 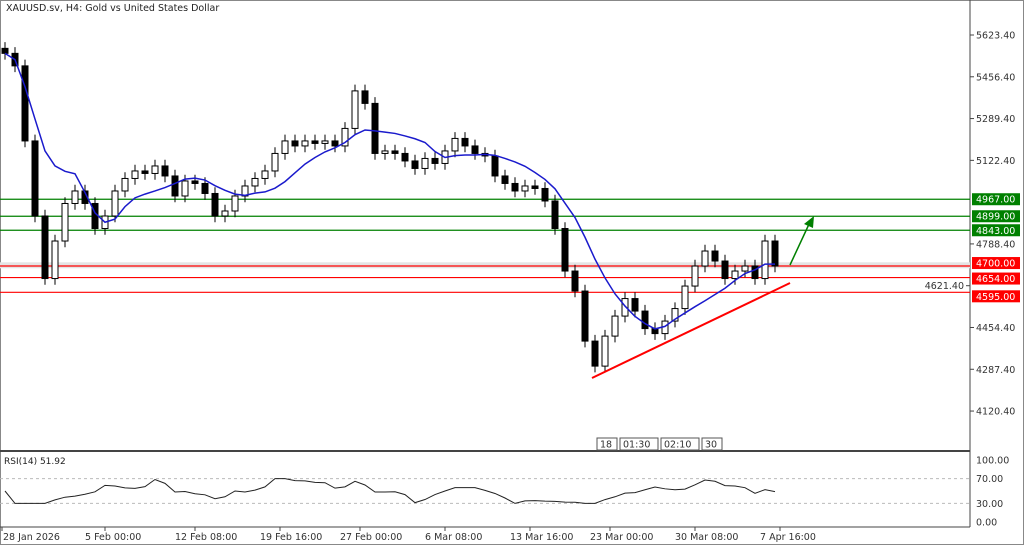 I want to click on time-tick-label: 30 Mar 08:00, so click(x=706, y=537).